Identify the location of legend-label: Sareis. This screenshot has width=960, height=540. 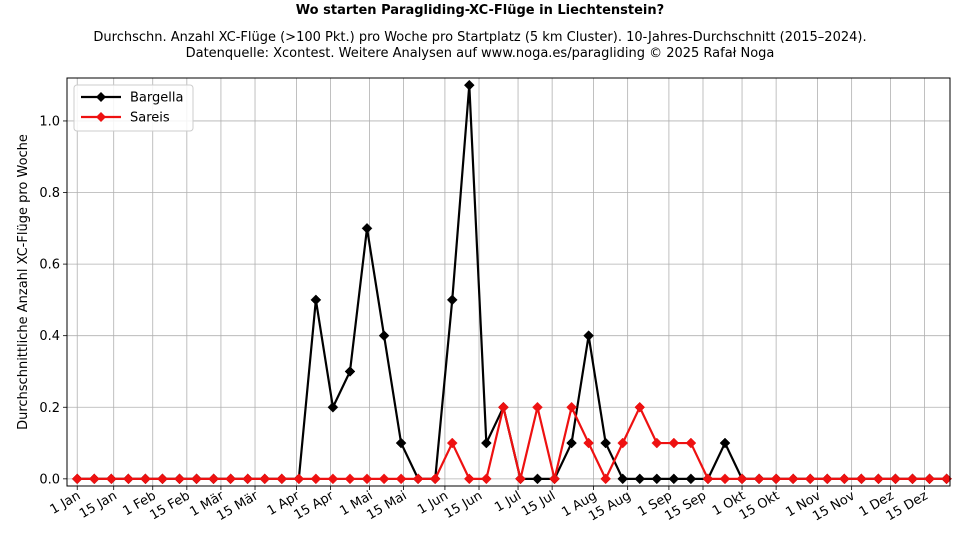
(150, 118).